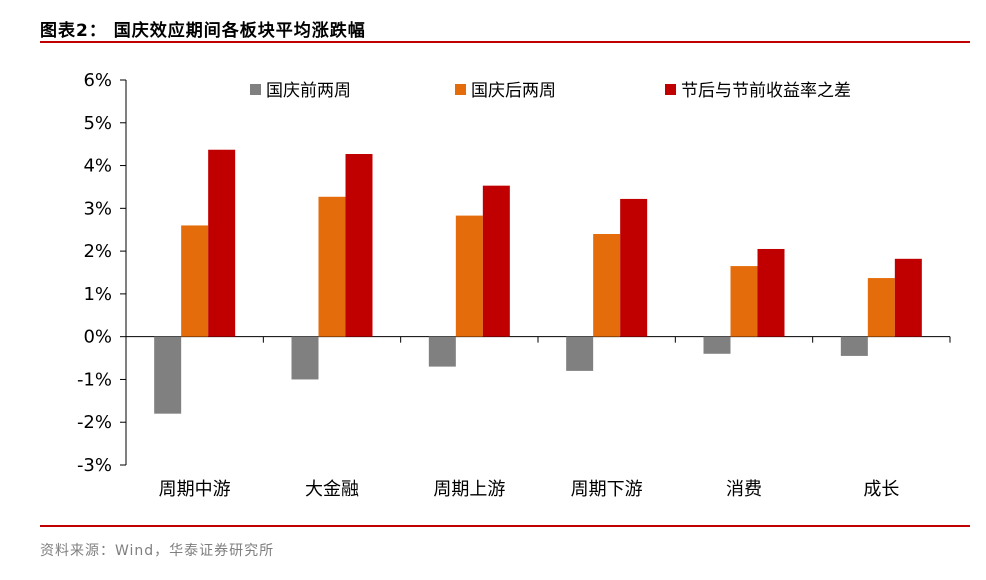 The width and height of the screenshot is (986, 580). What do you see at coordinates (94, 422) in the screenshot?
I see `y-tick-label: -2%` at bounding box center [94, 422].